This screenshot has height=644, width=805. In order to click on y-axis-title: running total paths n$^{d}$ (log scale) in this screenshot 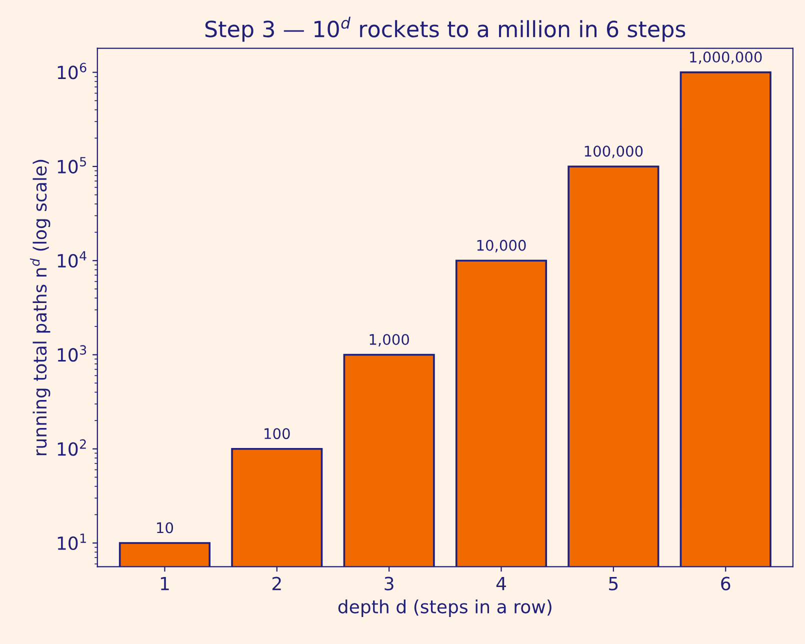, I will do `click(40, 308)`.